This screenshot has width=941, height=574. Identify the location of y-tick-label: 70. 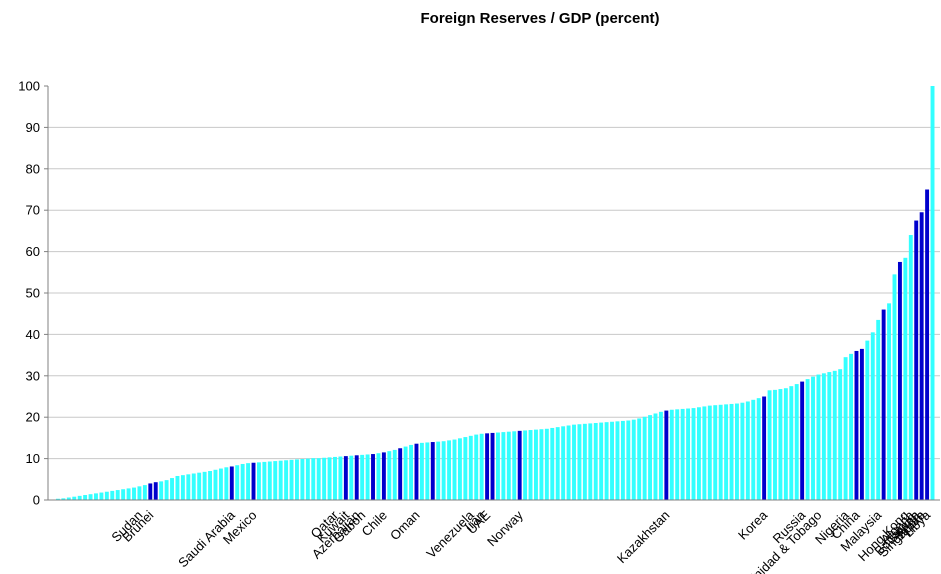
(33, 210).